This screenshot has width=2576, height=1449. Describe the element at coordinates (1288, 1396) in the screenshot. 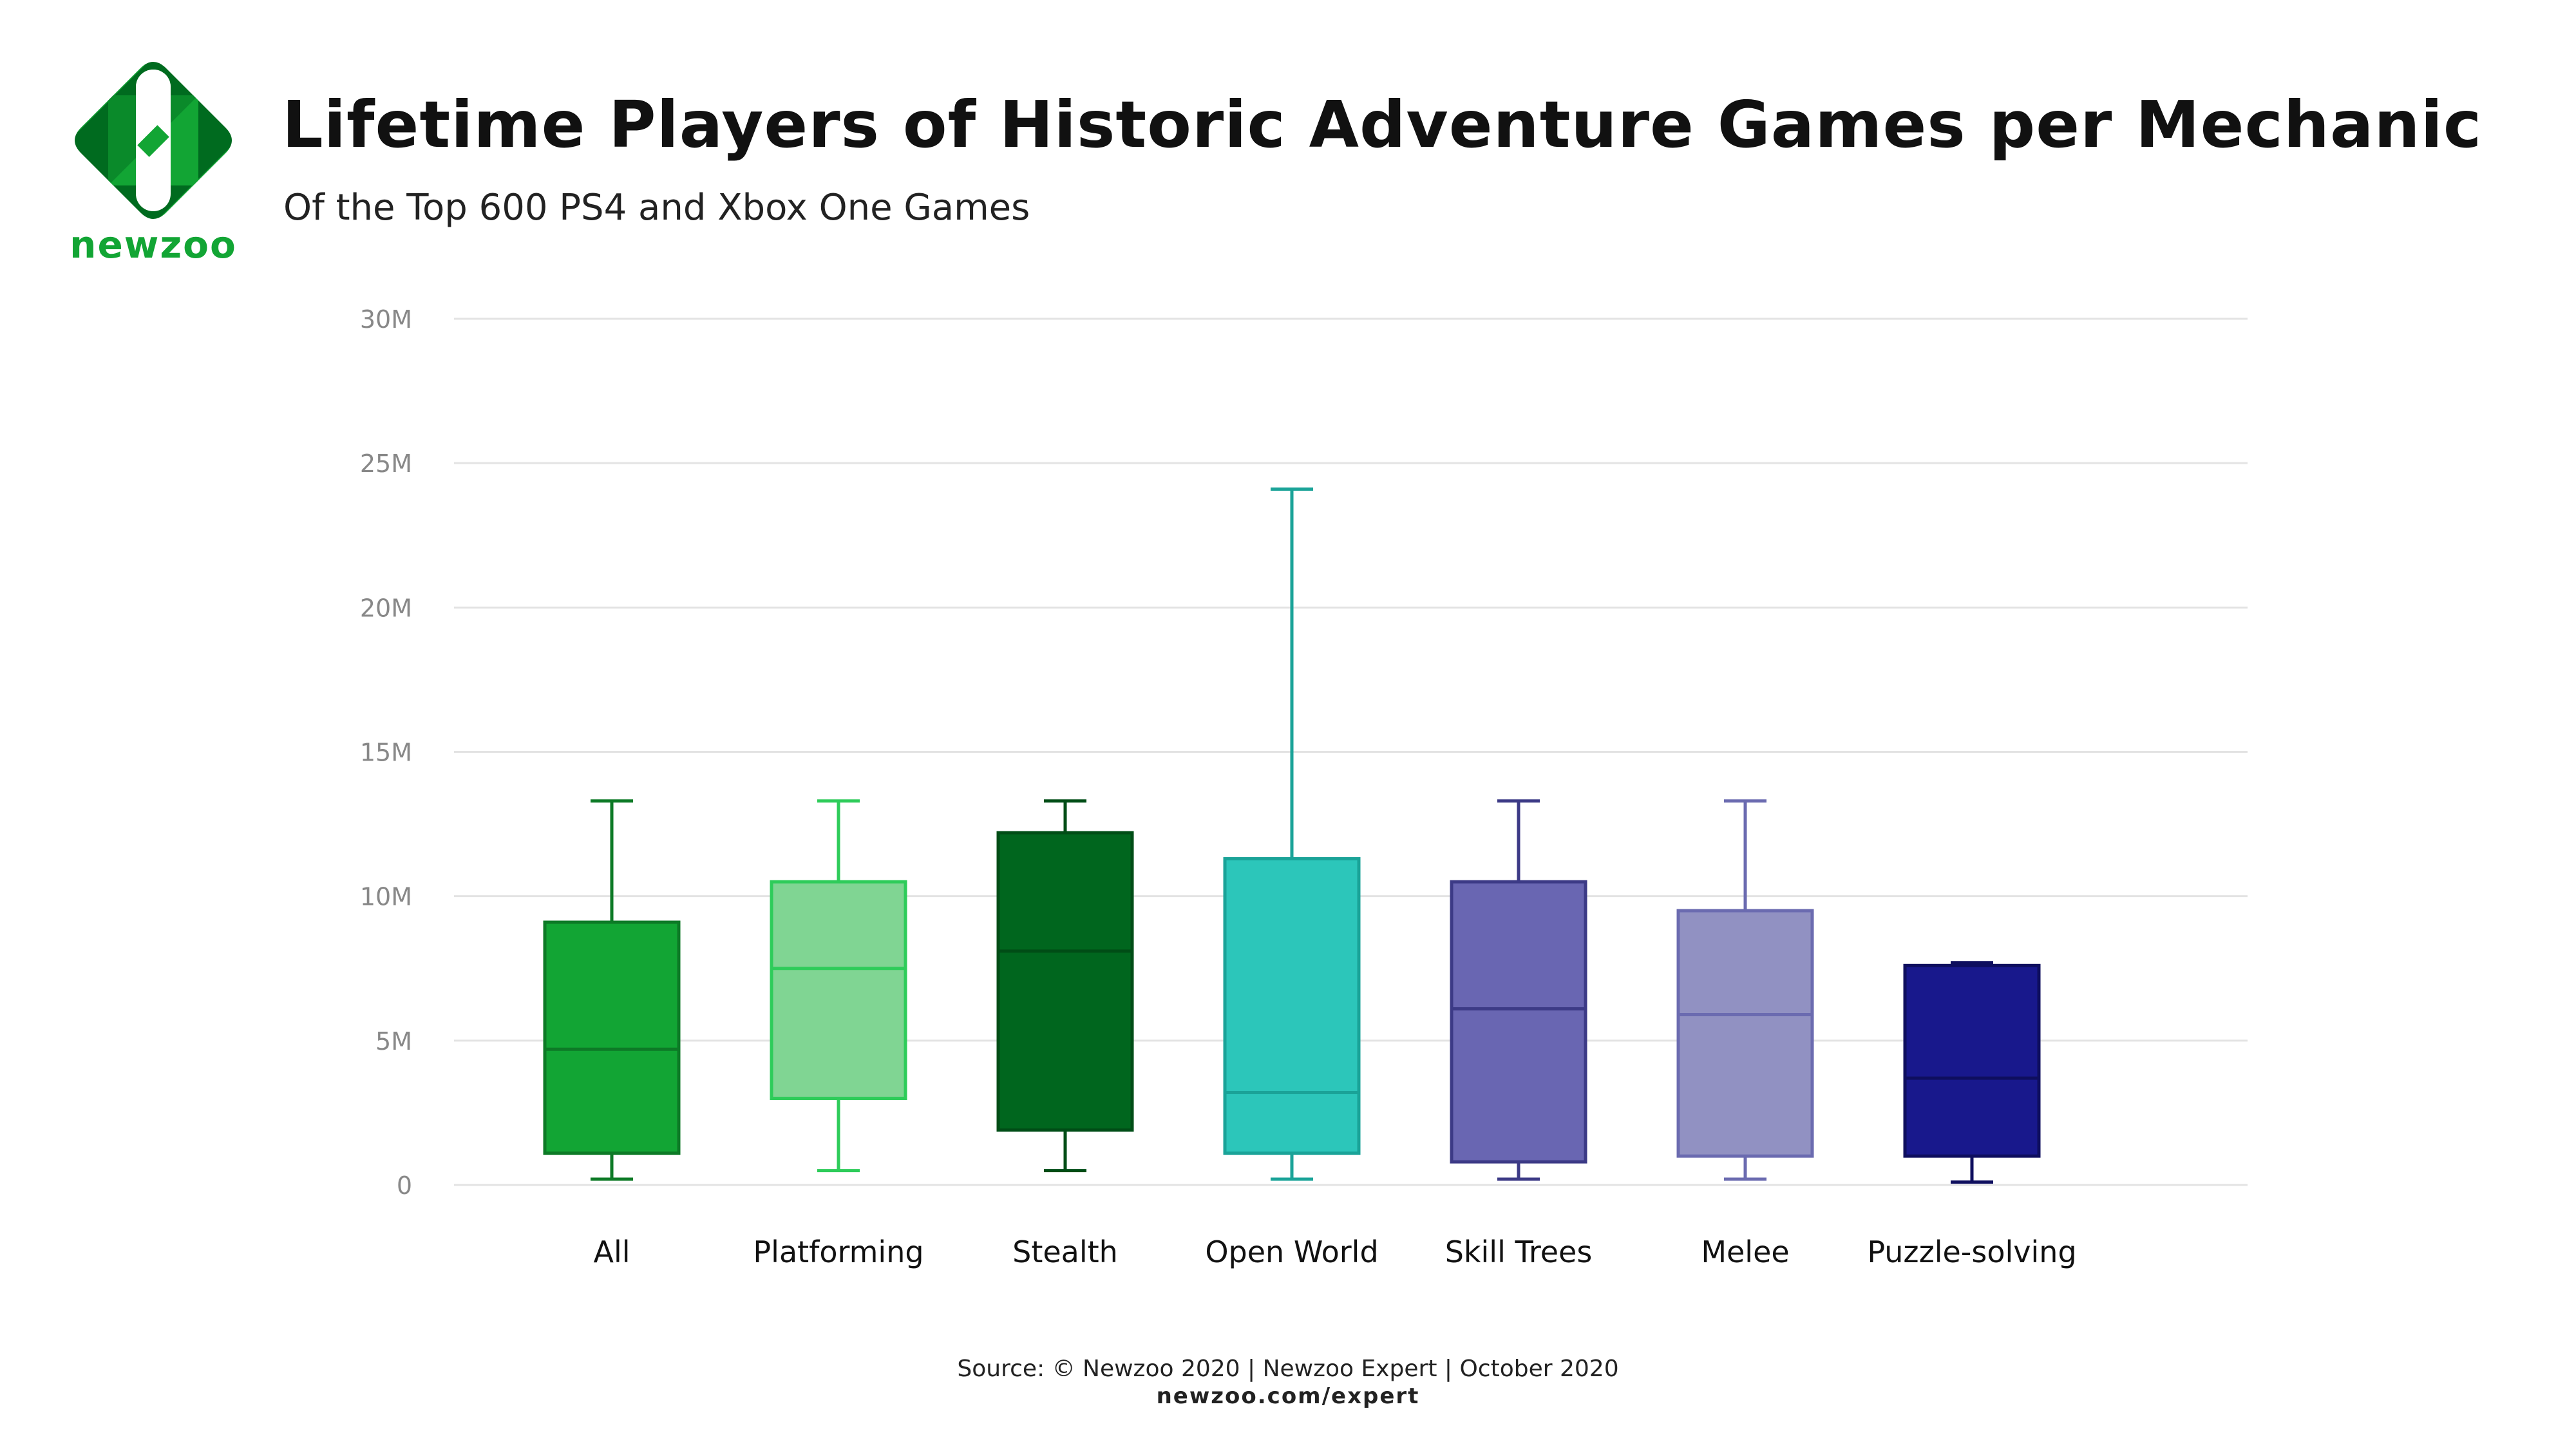

I see `source-url: newzoo.com/expert` at that location.